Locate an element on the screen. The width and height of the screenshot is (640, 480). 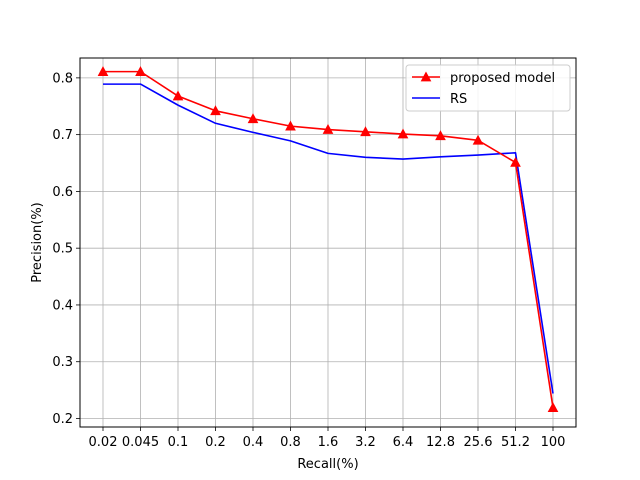
x-tick-label: 12.8 is located at coordinates (440, 442).